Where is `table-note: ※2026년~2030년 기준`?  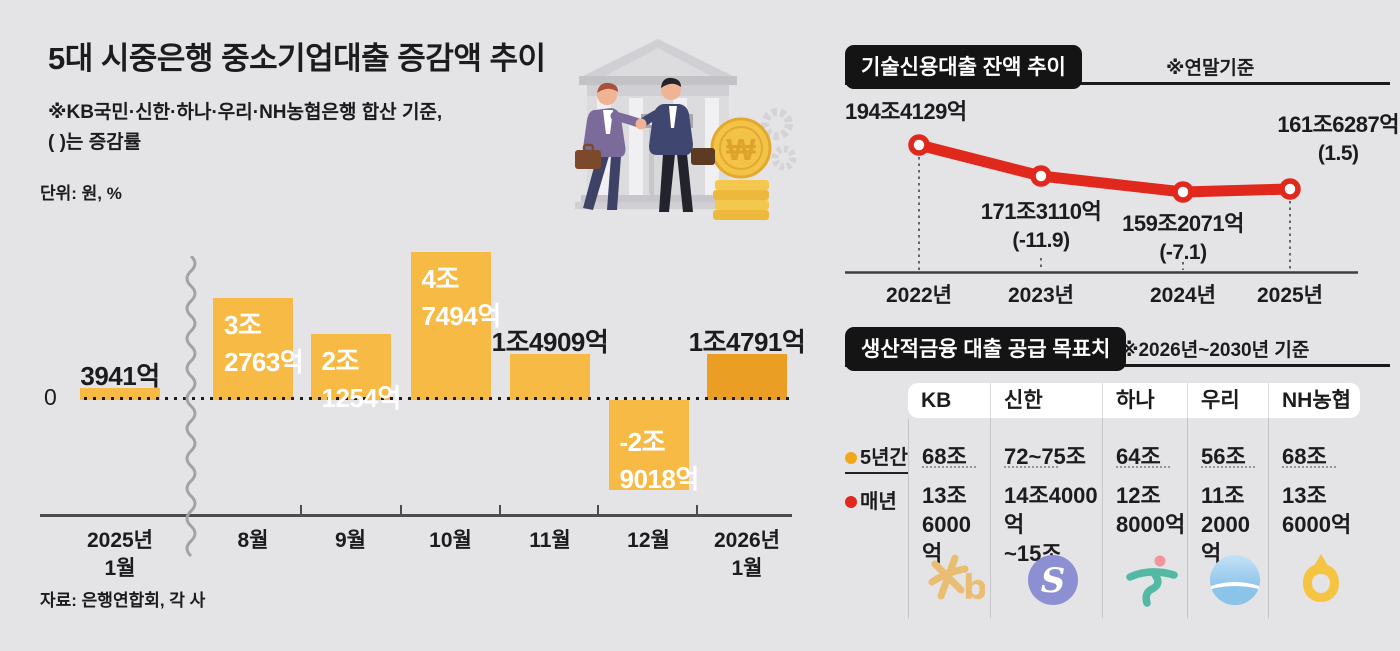 table-note: ※2026년~2030년 기준 is located at coordinates (1215, 350).